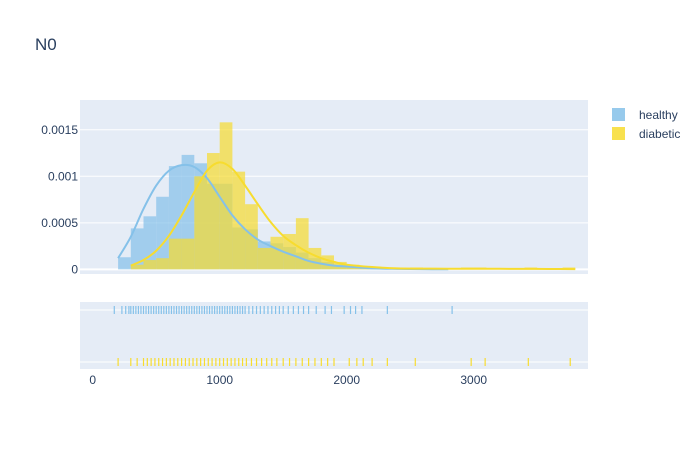 The width and height of the screenshot is (700, 455). What do you see at coordinates (59, 130) in the screenshot?
I see `y-tick-label: 0.0015` at bounding box center [59, 130].